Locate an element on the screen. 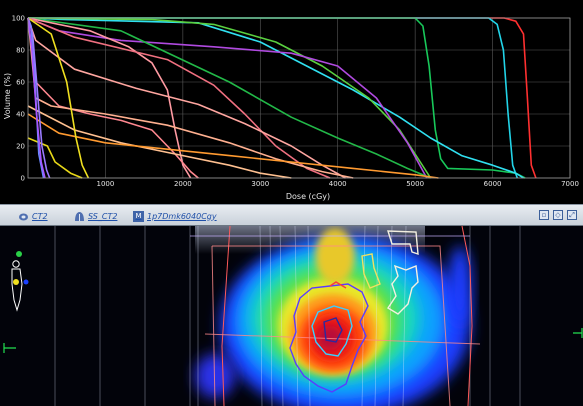  y-tick-label: 60 is located at coordinates (20, 83).